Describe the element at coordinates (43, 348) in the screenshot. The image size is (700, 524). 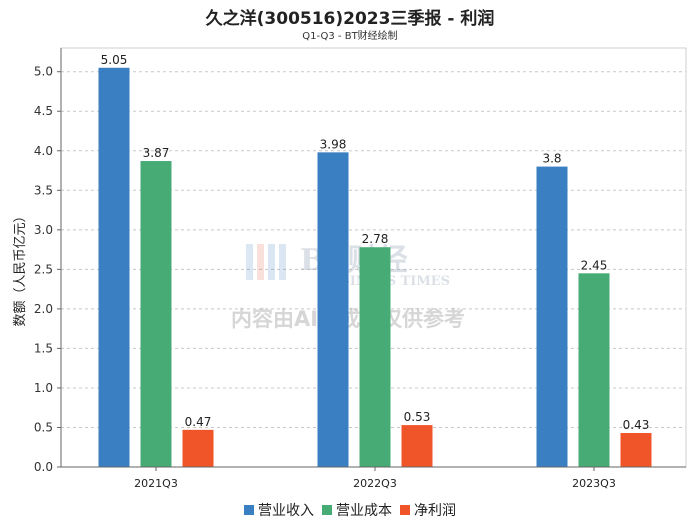
I see `y-tick-label: 1.5` at that location.